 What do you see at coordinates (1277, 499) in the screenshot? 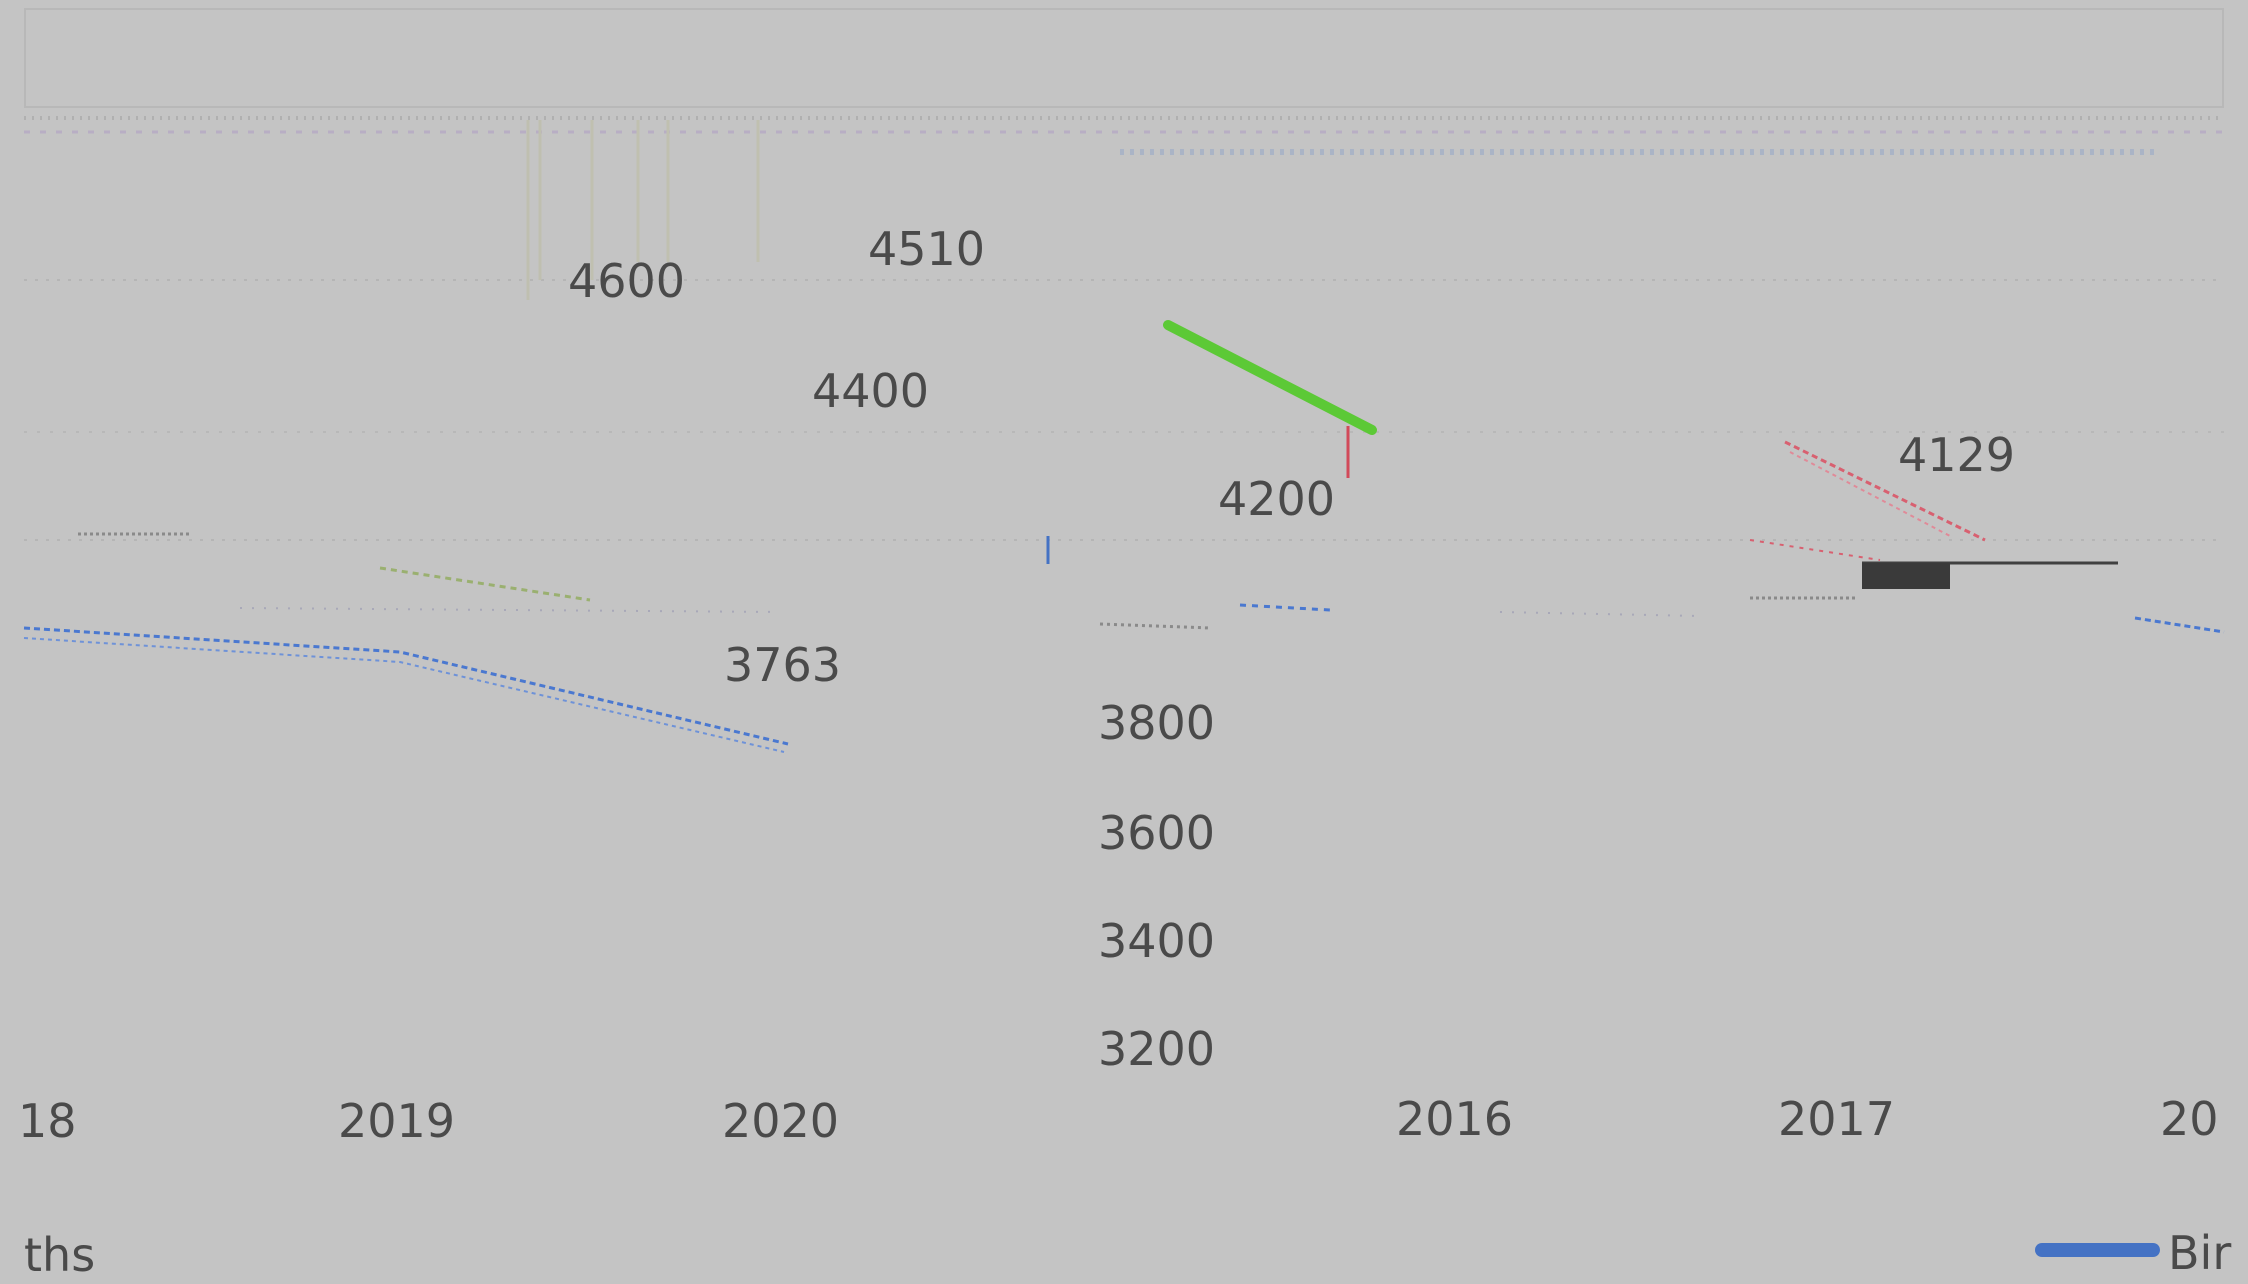
I see `value-label: 4200` at bounding box center [1277, 499].